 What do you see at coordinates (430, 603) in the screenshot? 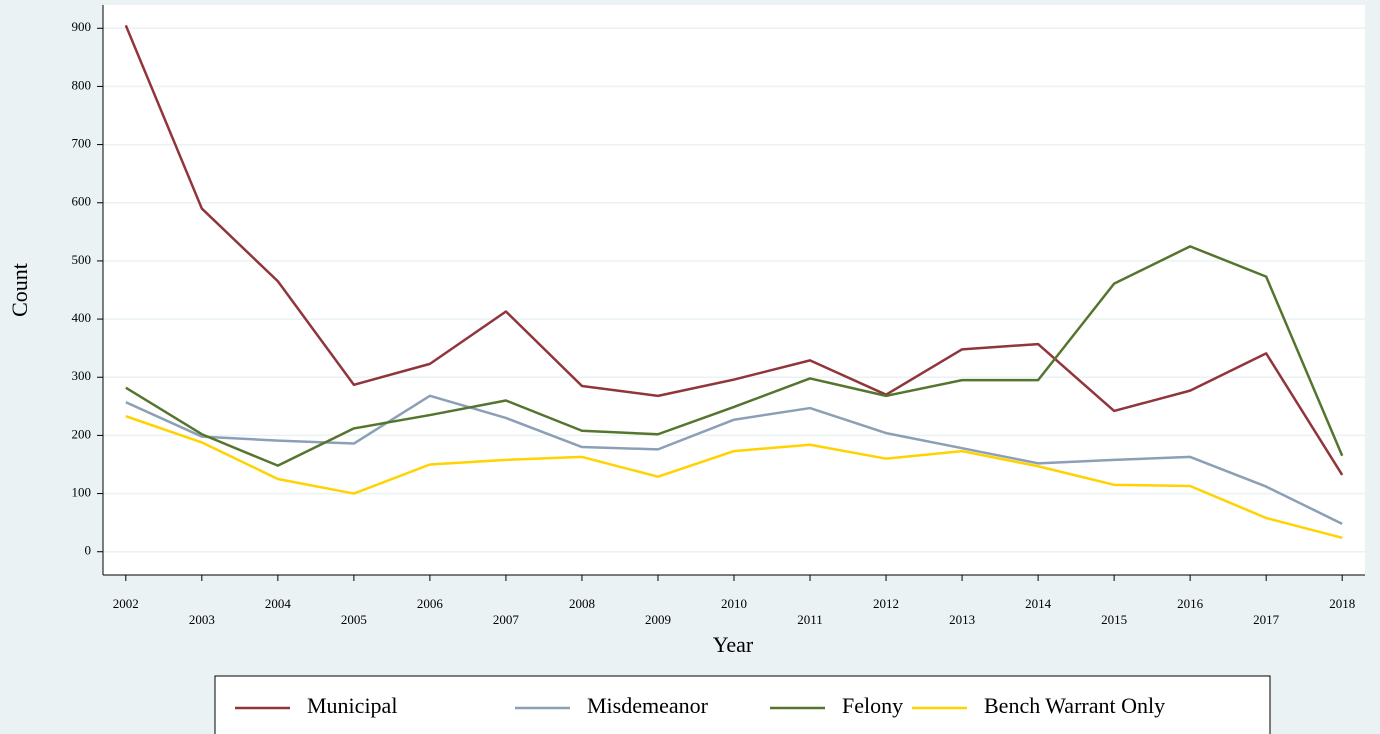
I see `x-tick-label: 2006` at bounding box center [430, 603].